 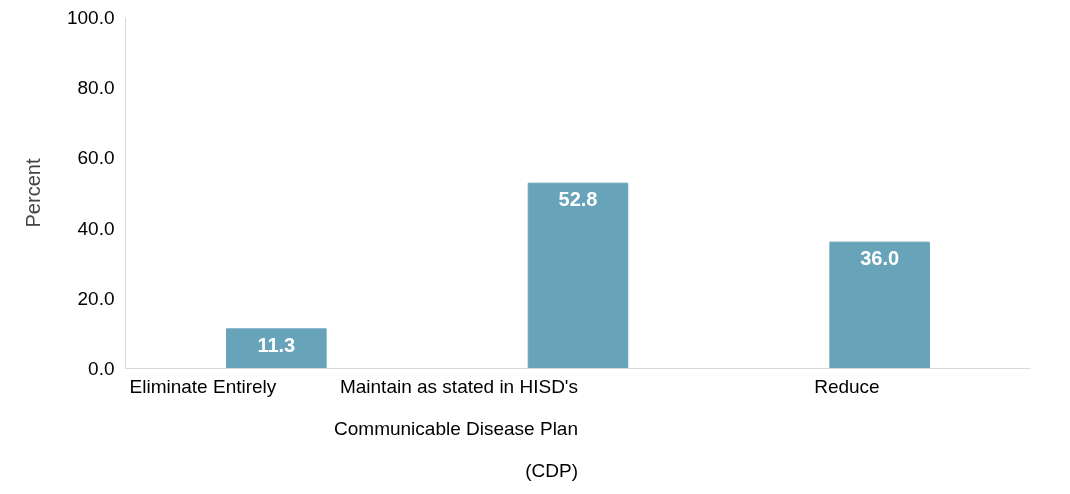 What do you see at coordinates (880, 257) in the screenshot?
I see `data-label: 36.0` at bounding box center [880, 257].